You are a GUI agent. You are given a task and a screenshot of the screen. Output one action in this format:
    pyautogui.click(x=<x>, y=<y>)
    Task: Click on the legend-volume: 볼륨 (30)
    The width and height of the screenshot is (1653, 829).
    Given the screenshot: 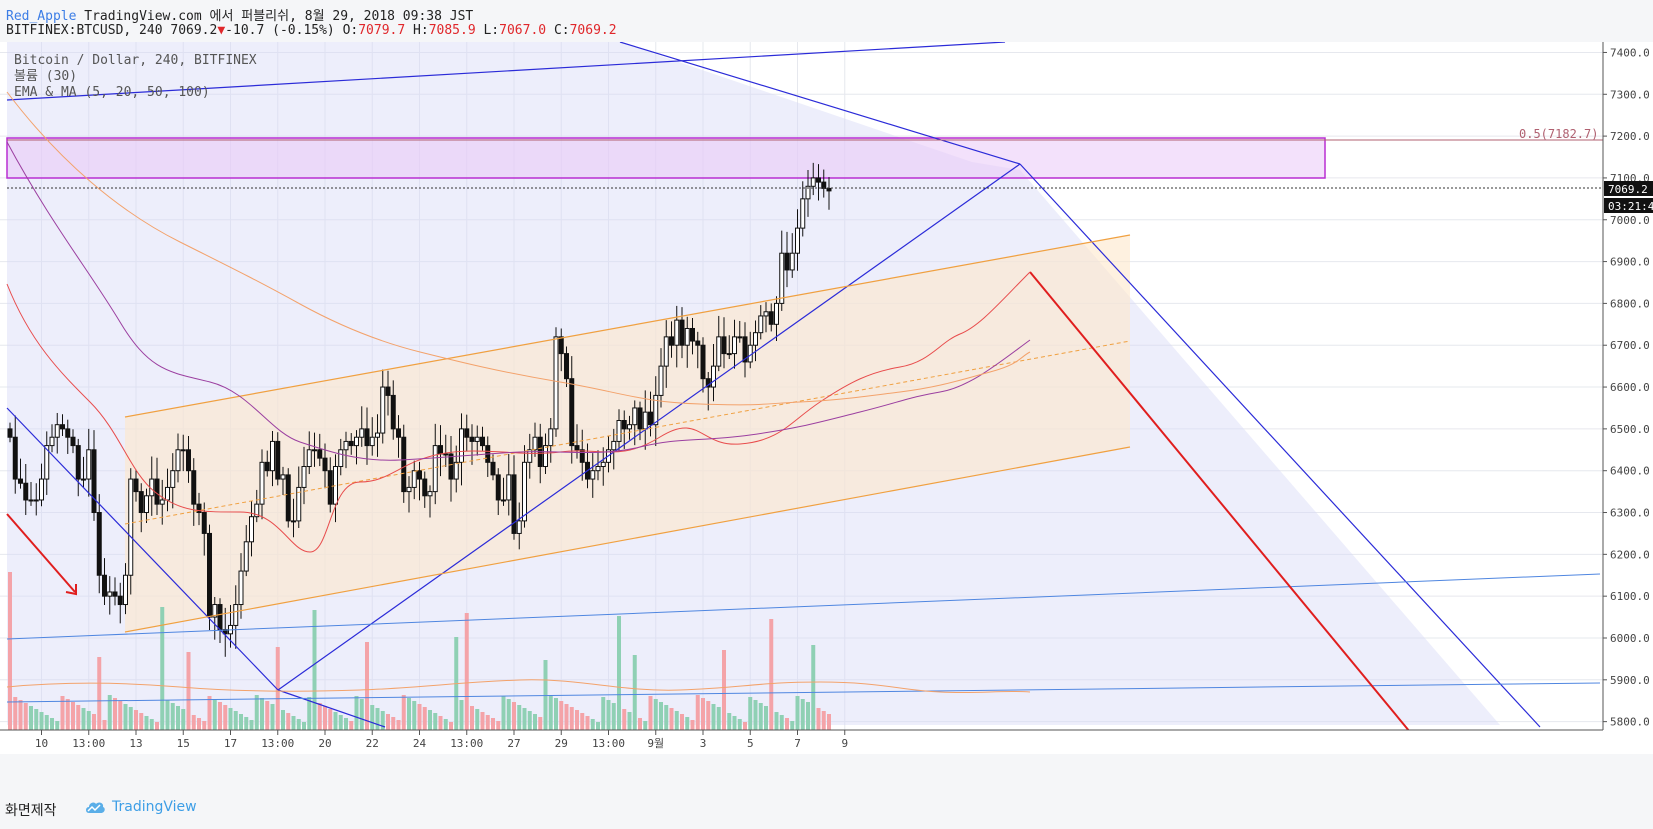 What is the action you would take?
    pyautogui.click(x=46, y=76)
    